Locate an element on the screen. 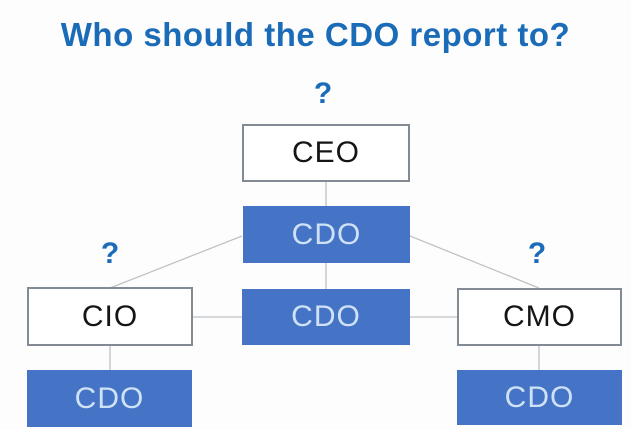  node-ceo: CEO is located at coordinates (326, 153).